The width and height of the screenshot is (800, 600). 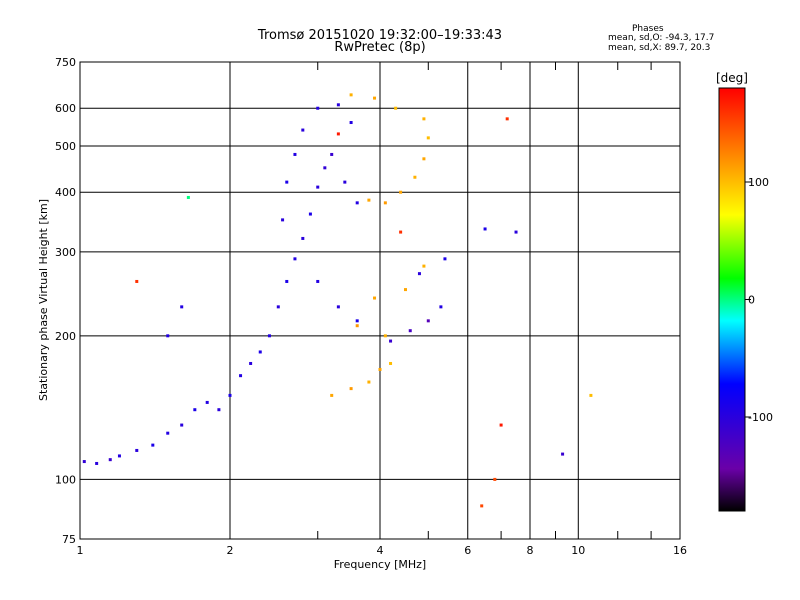 What do you see at coordinates (65, 108) in the screenshot?
I see `y-tick-label: 600` at bounding box center [65, 108].